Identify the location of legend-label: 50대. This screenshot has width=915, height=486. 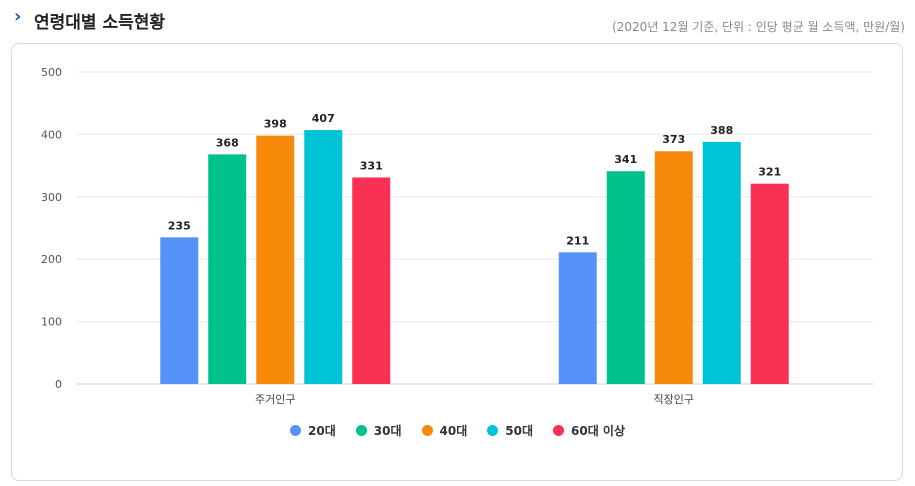
(519, 431).